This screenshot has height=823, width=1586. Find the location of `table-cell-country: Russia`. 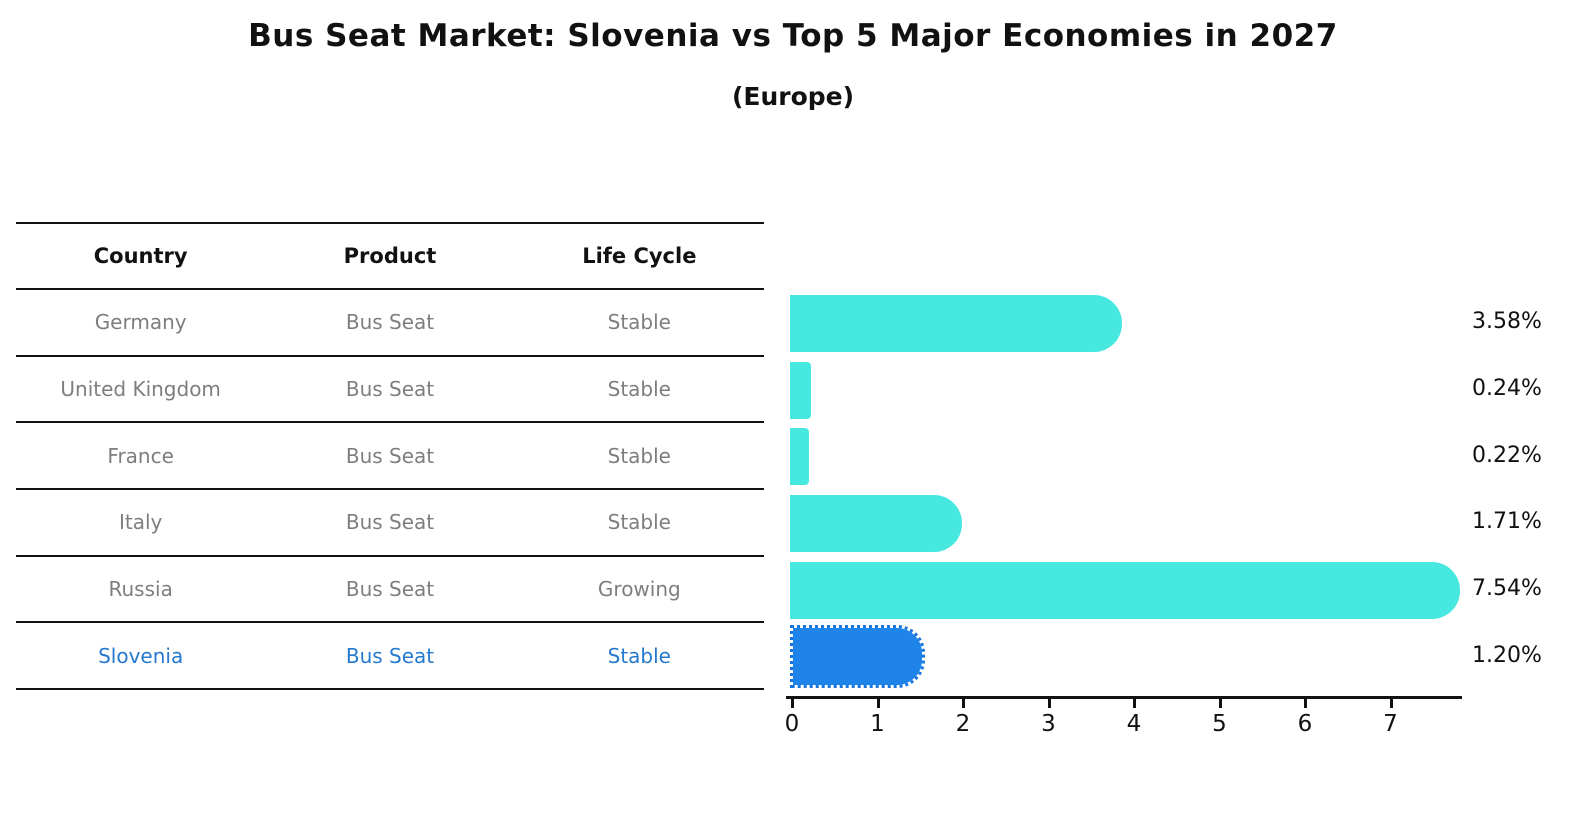

table-cell-country: Russia is located at coordinates (140, 589).